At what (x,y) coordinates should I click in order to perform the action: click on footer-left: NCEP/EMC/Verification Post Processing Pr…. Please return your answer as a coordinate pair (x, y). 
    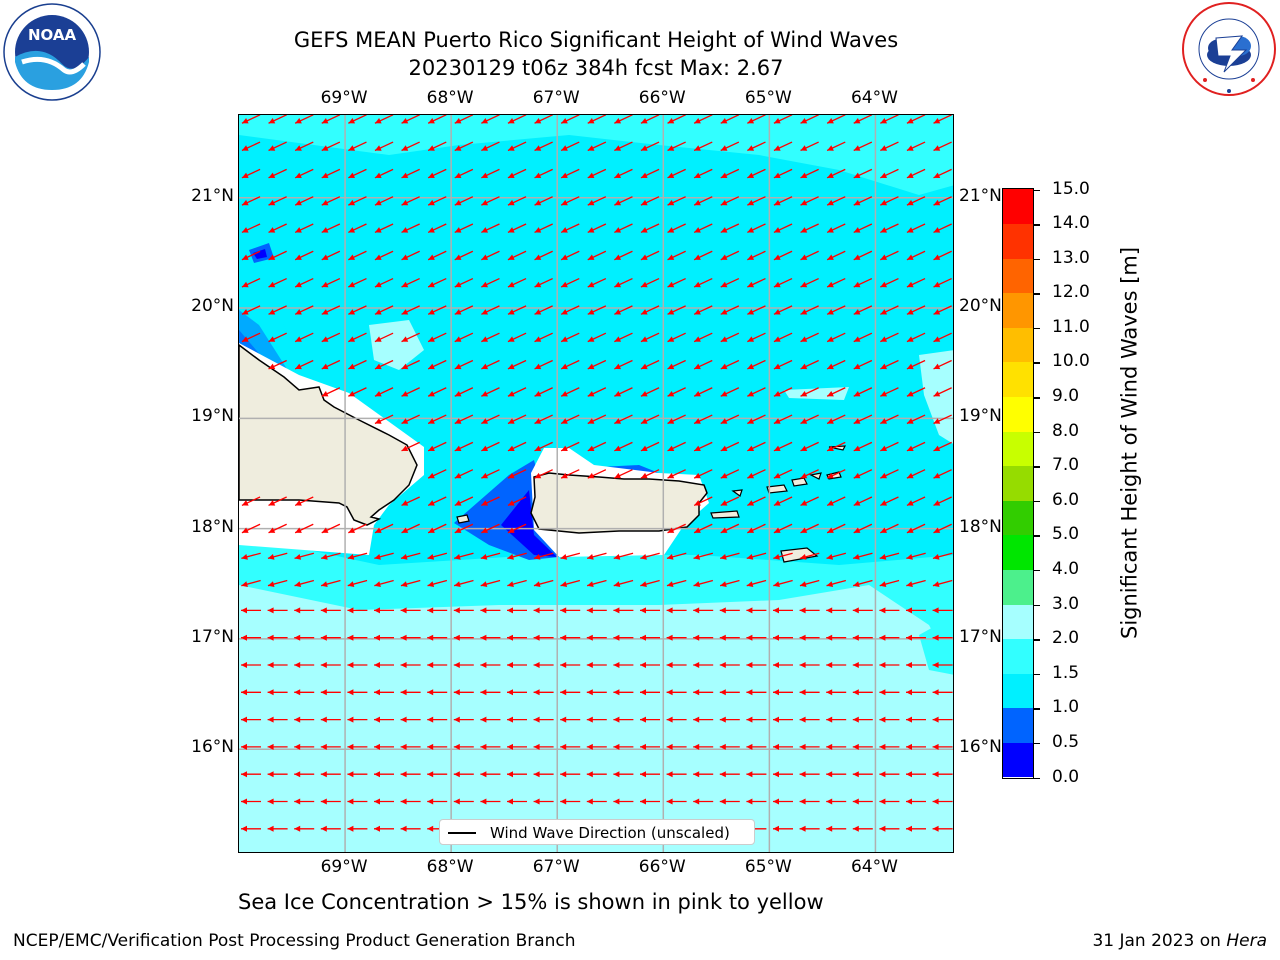
    Looking at the image, I should click on (294, 941).